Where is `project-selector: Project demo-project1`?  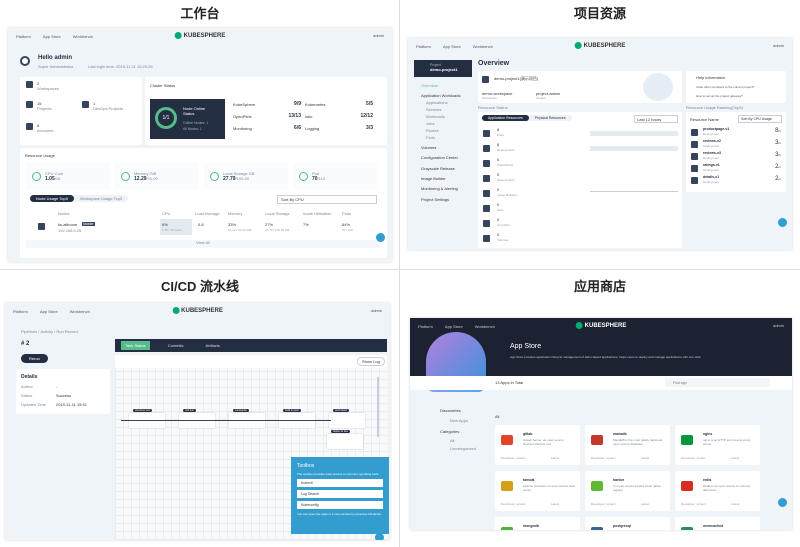 project-selector: Project demo-project1 is located at coordinates (443, 68).